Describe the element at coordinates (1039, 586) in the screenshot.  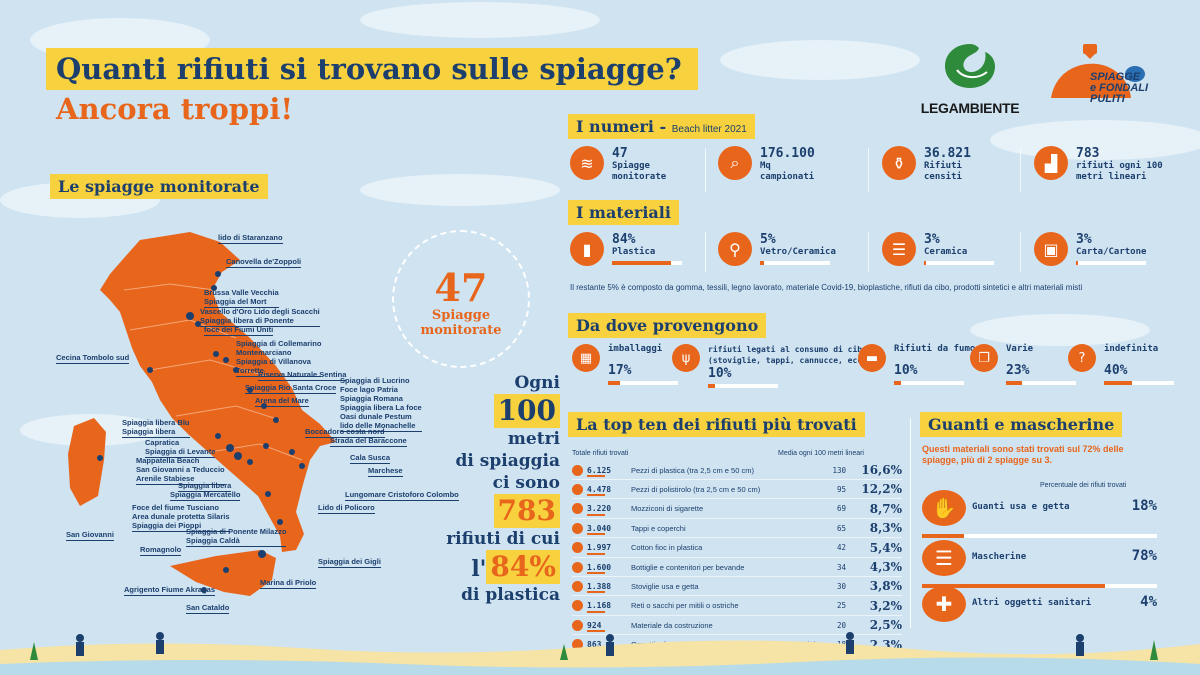
I see `gm-bar` at that location.